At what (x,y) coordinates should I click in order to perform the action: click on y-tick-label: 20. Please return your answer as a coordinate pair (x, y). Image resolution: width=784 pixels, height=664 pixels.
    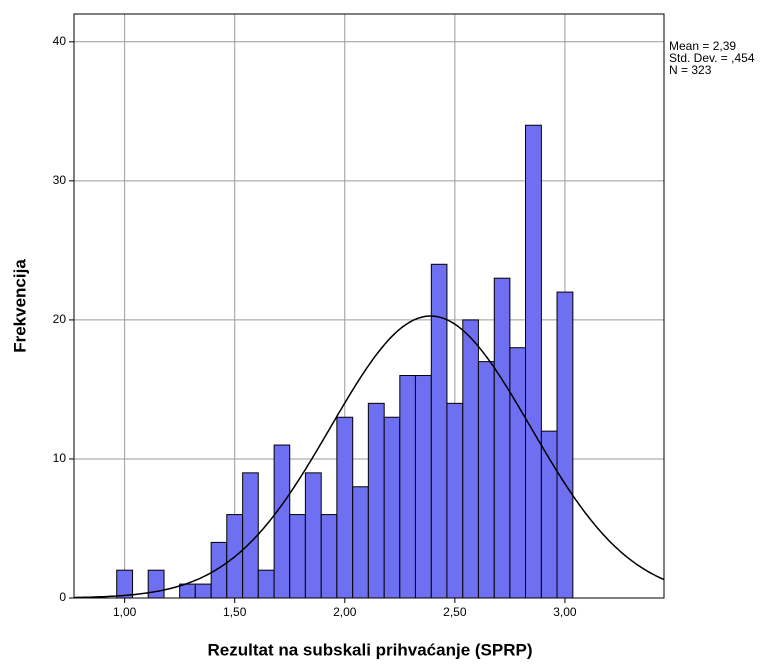
    Looking at the image, I should click on (60, 319).